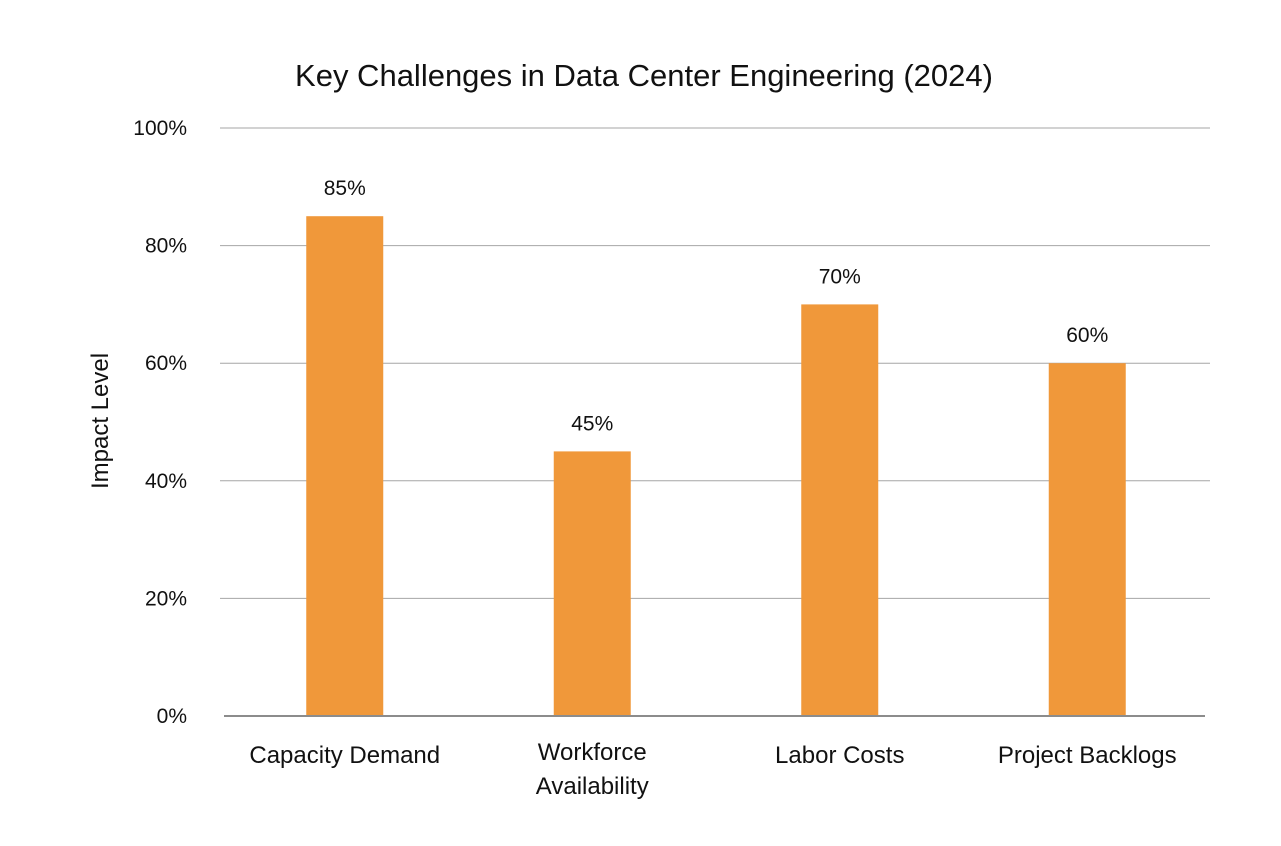 The height and width of the screenshot is (846, 1281). Describe the element at coordinates (166, 598) in the screenshot. I see `y-tick-label: 20%` at that location.